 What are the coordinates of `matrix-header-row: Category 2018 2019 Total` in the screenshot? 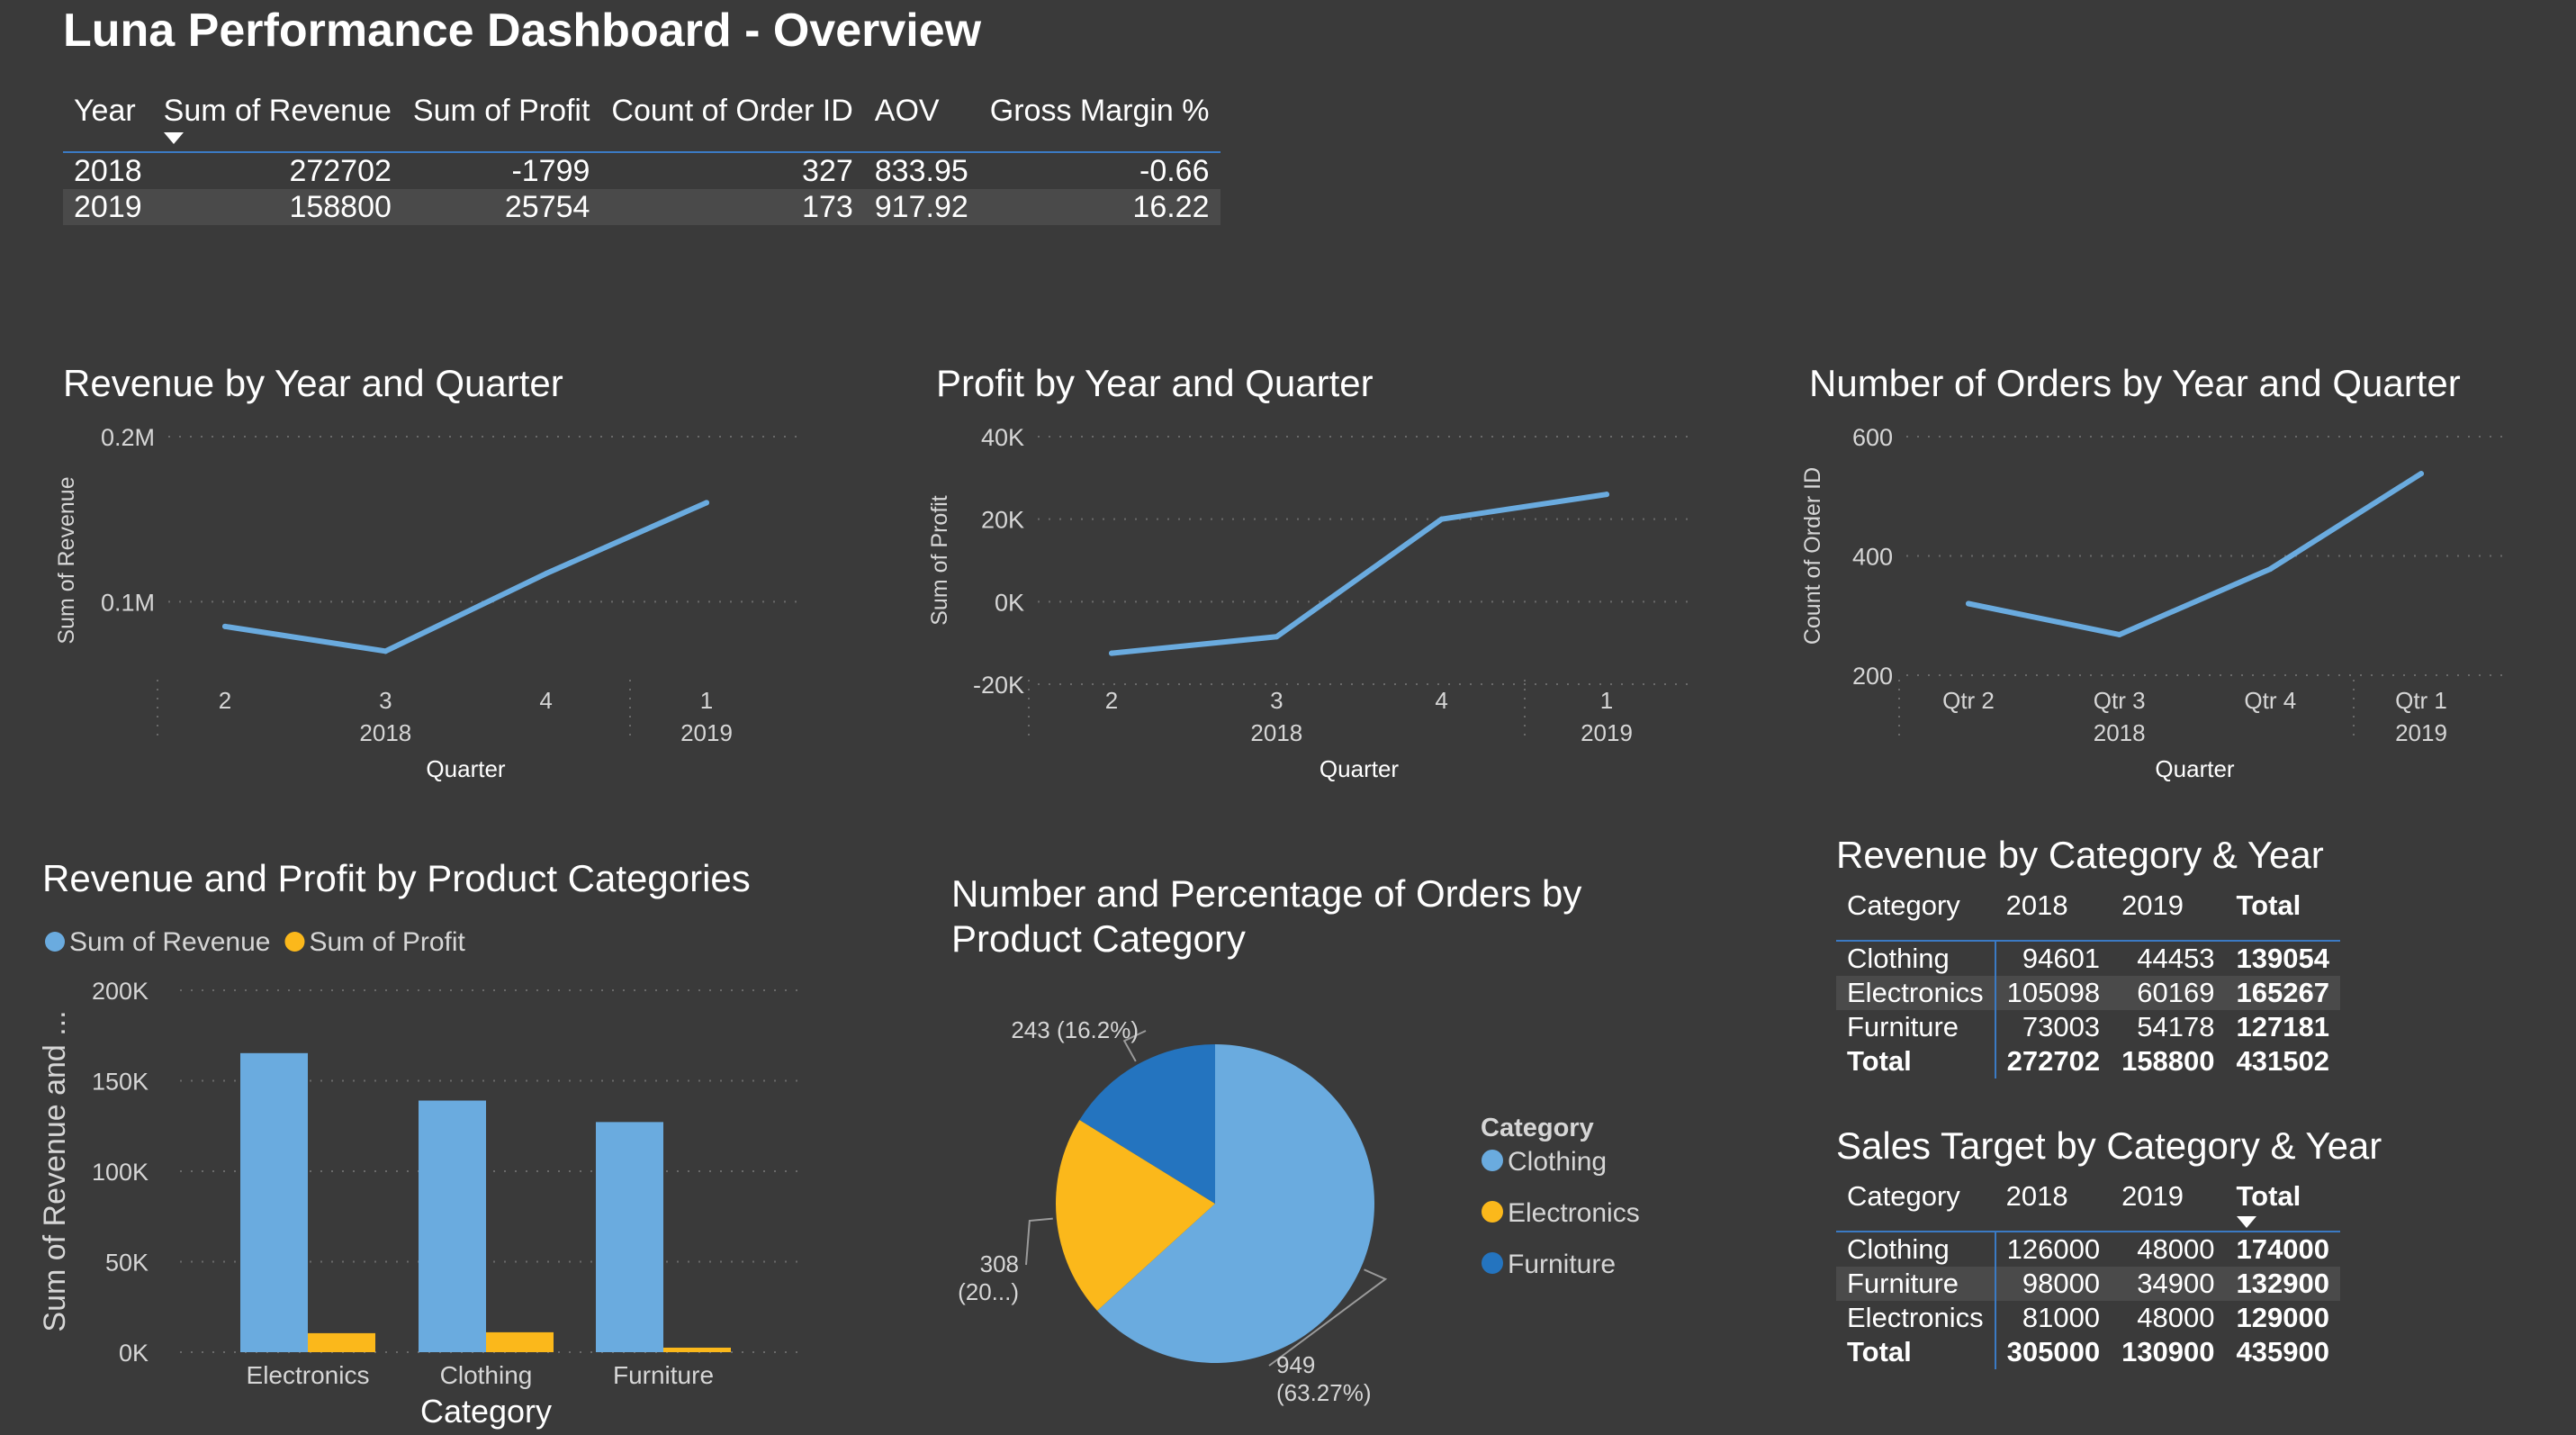 It's located at (2088, 1206).